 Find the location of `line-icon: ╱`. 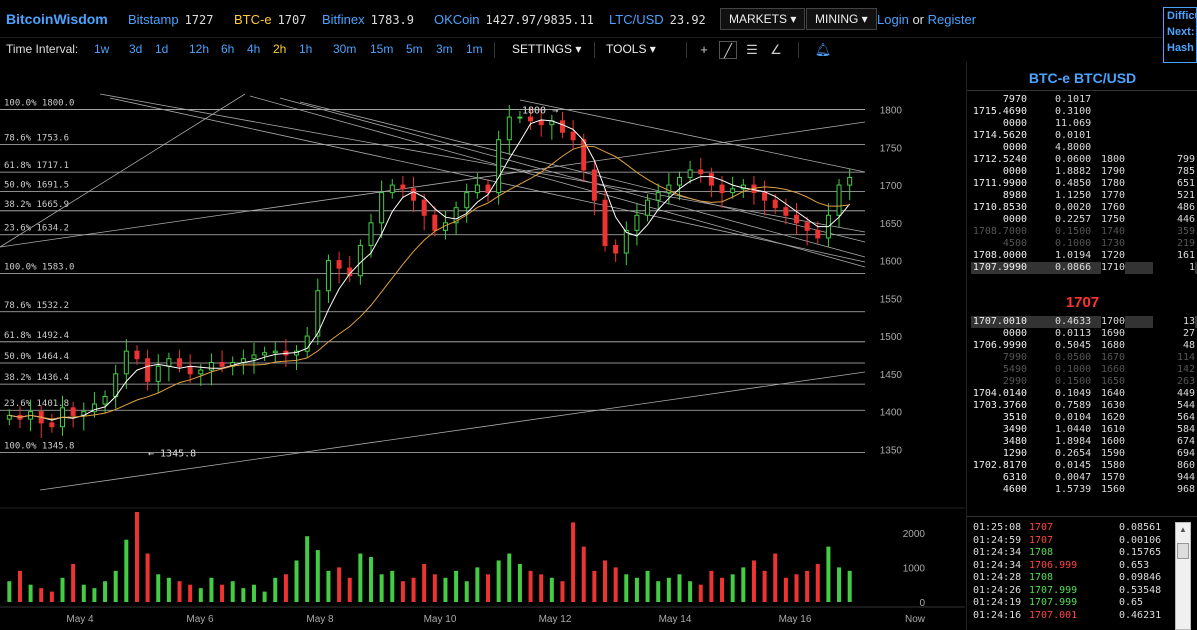

line-icon: ╱ is located at coordinates (728, 50).